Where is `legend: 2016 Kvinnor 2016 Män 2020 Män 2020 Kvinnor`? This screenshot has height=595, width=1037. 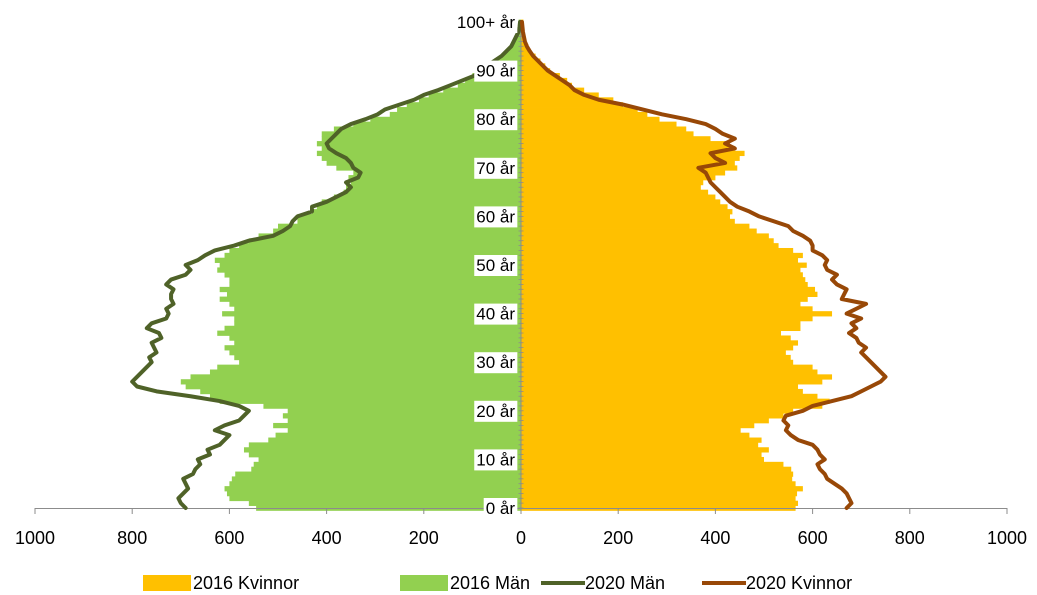 legend: 2016 Kvinnor 2016 Män 2020 Män 2020 Kvinnor is located at coordinates (497, 583).